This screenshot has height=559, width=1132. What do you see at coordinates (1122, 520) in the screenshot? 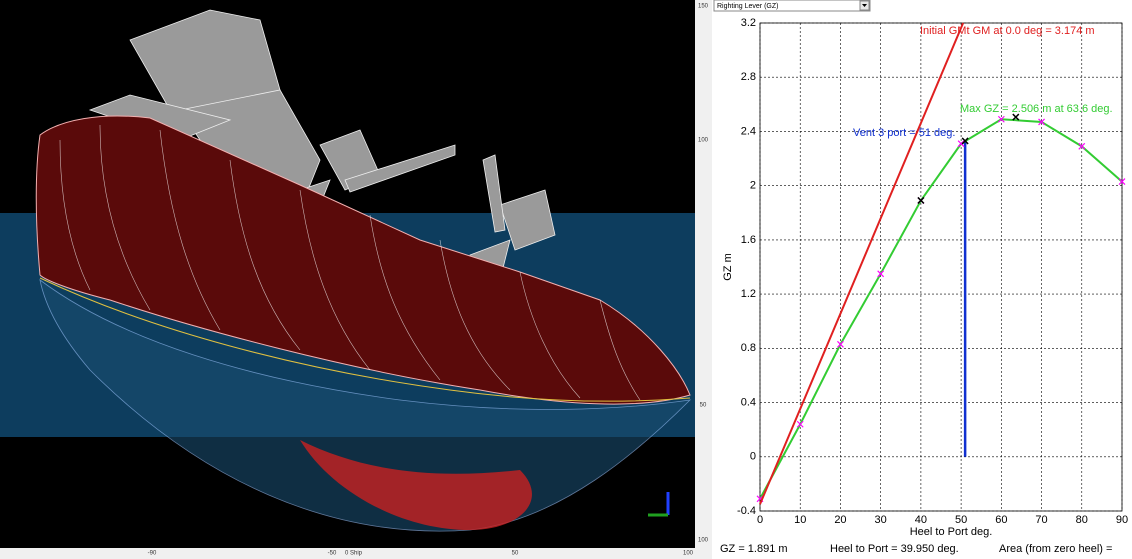
I see `x-tick-label: 90` at bounding box center [1122, 520].